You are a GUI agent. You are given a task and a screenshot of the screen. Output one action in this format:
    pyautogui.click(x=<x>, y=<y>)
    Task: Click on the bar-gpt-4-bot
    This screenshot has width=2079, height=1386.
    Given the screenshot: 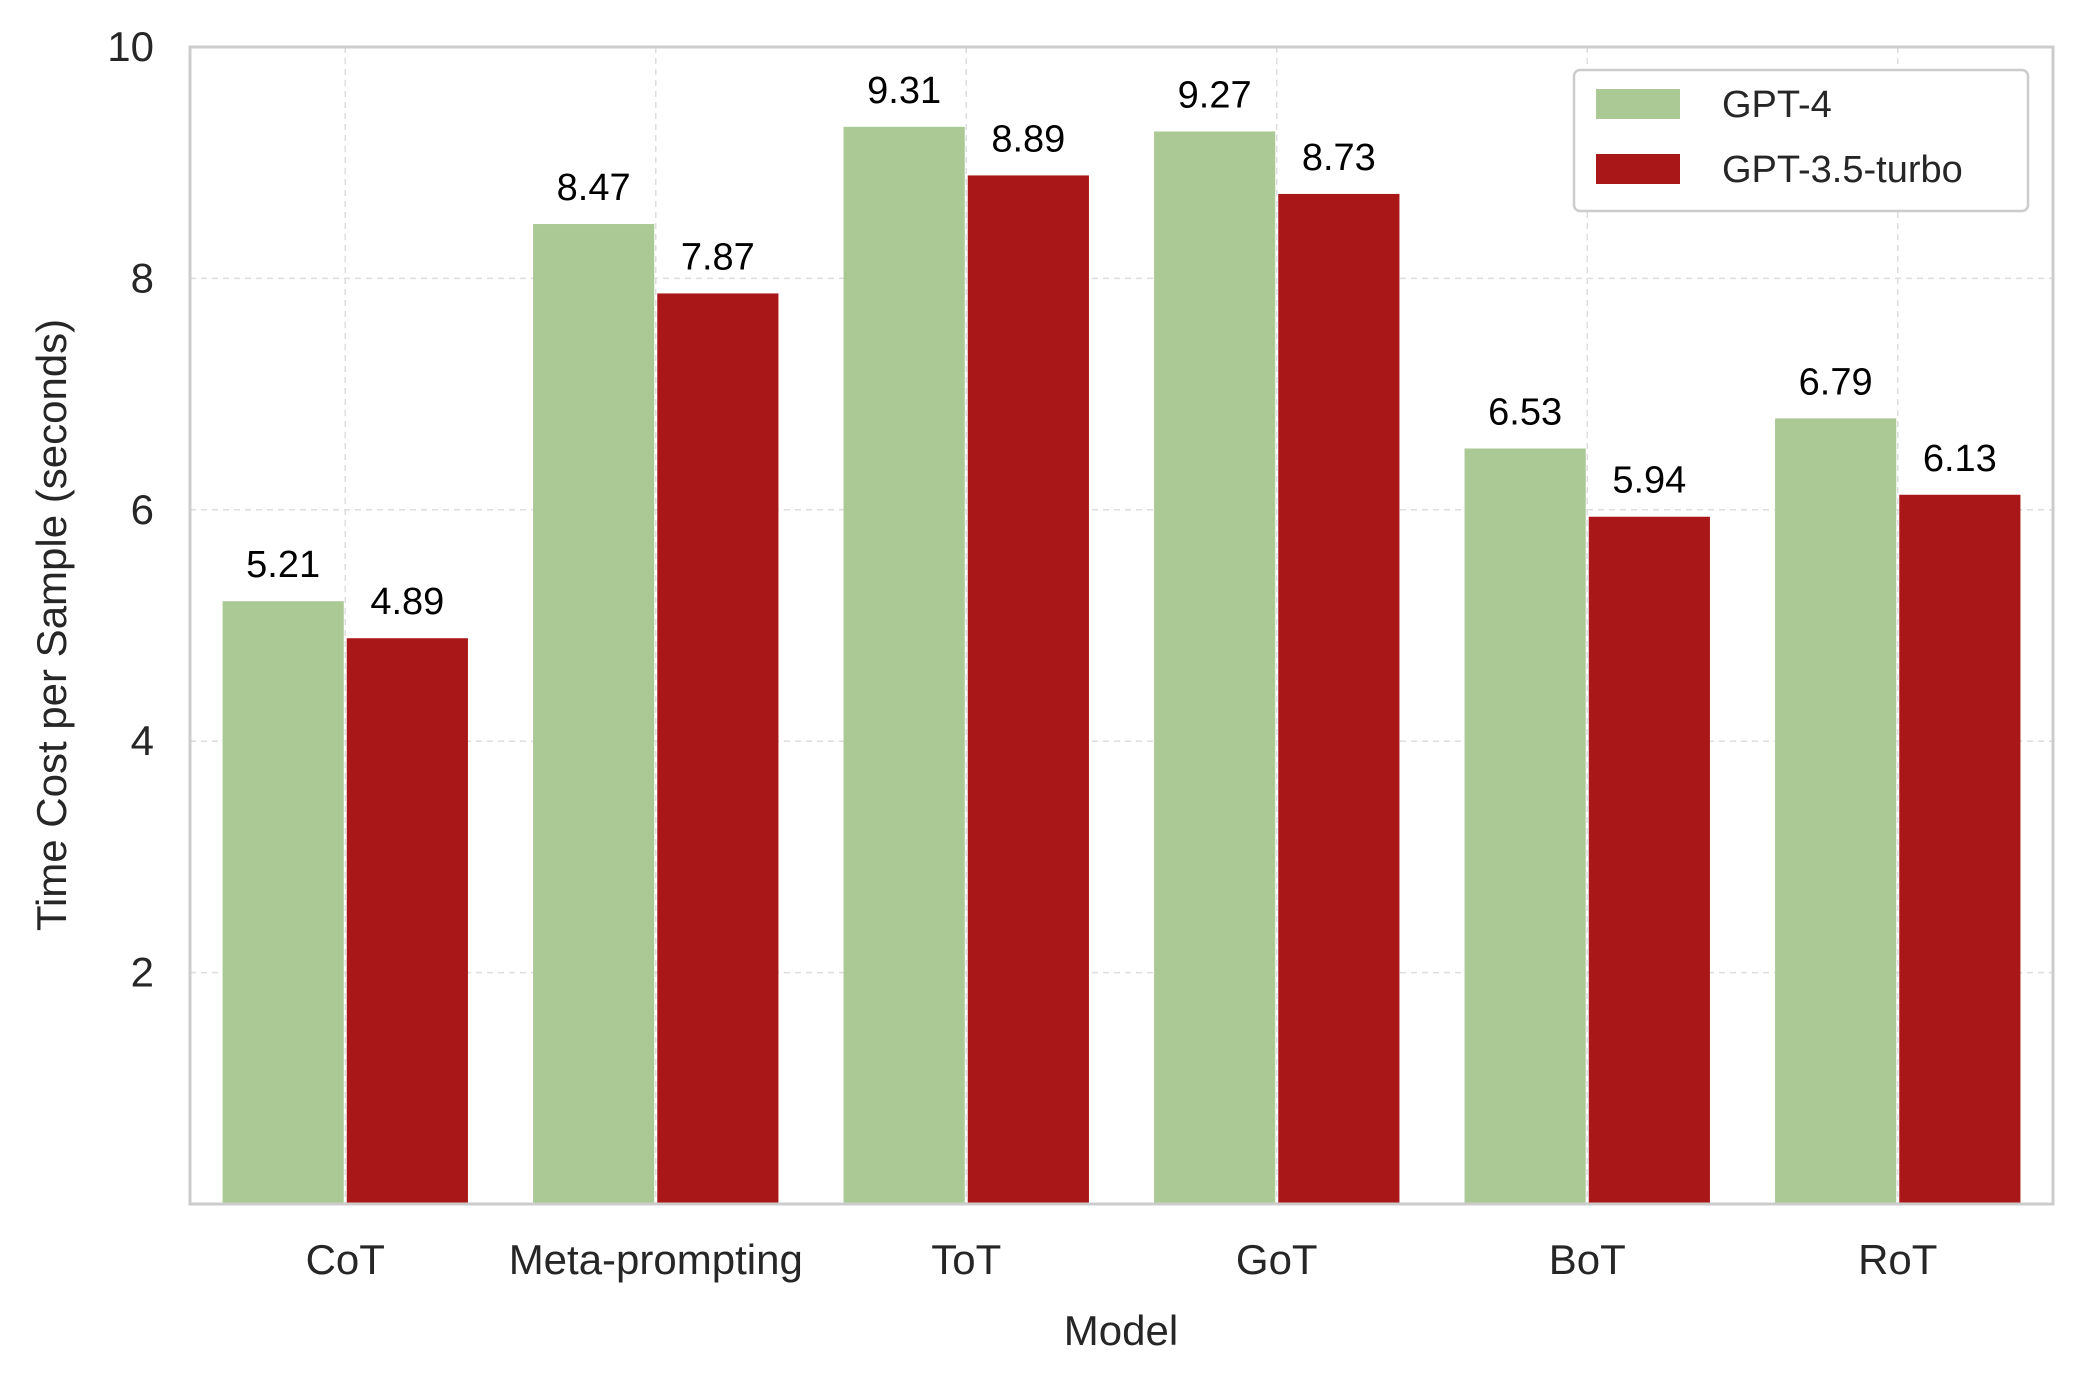 What is the action you would take?
    pyautogui.click(x=1525, y=826)
    